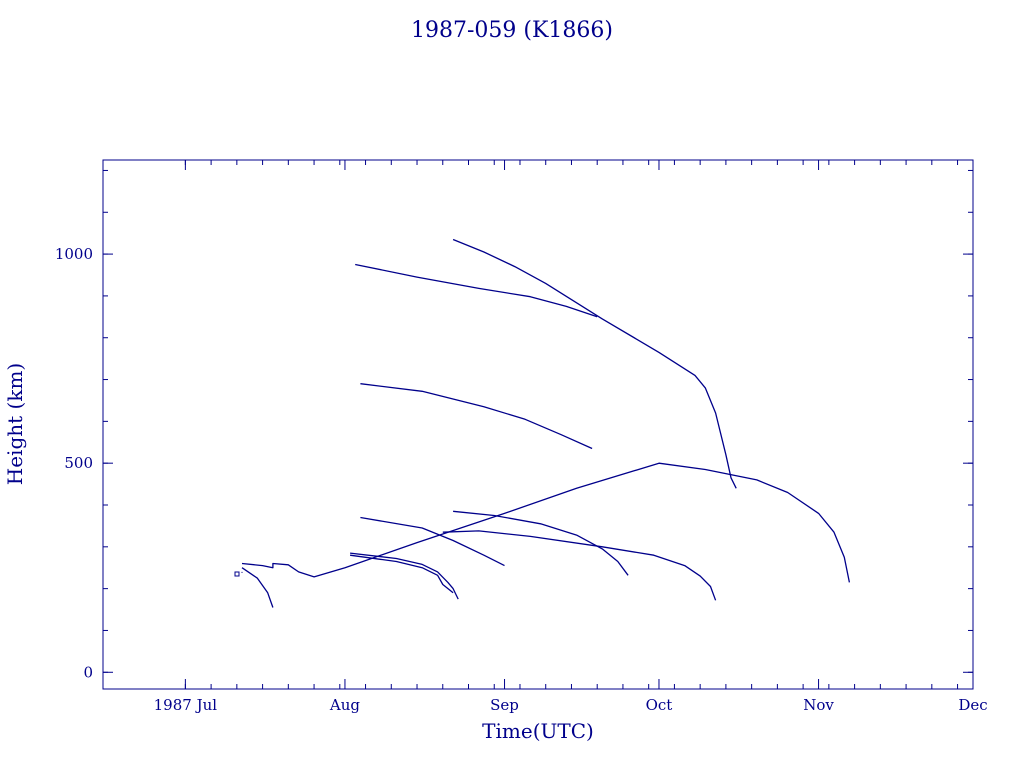 The height and width of the screenshot is (768, 1024). I want to click on x-axis-title: Time(UTC), so click(538, 731).